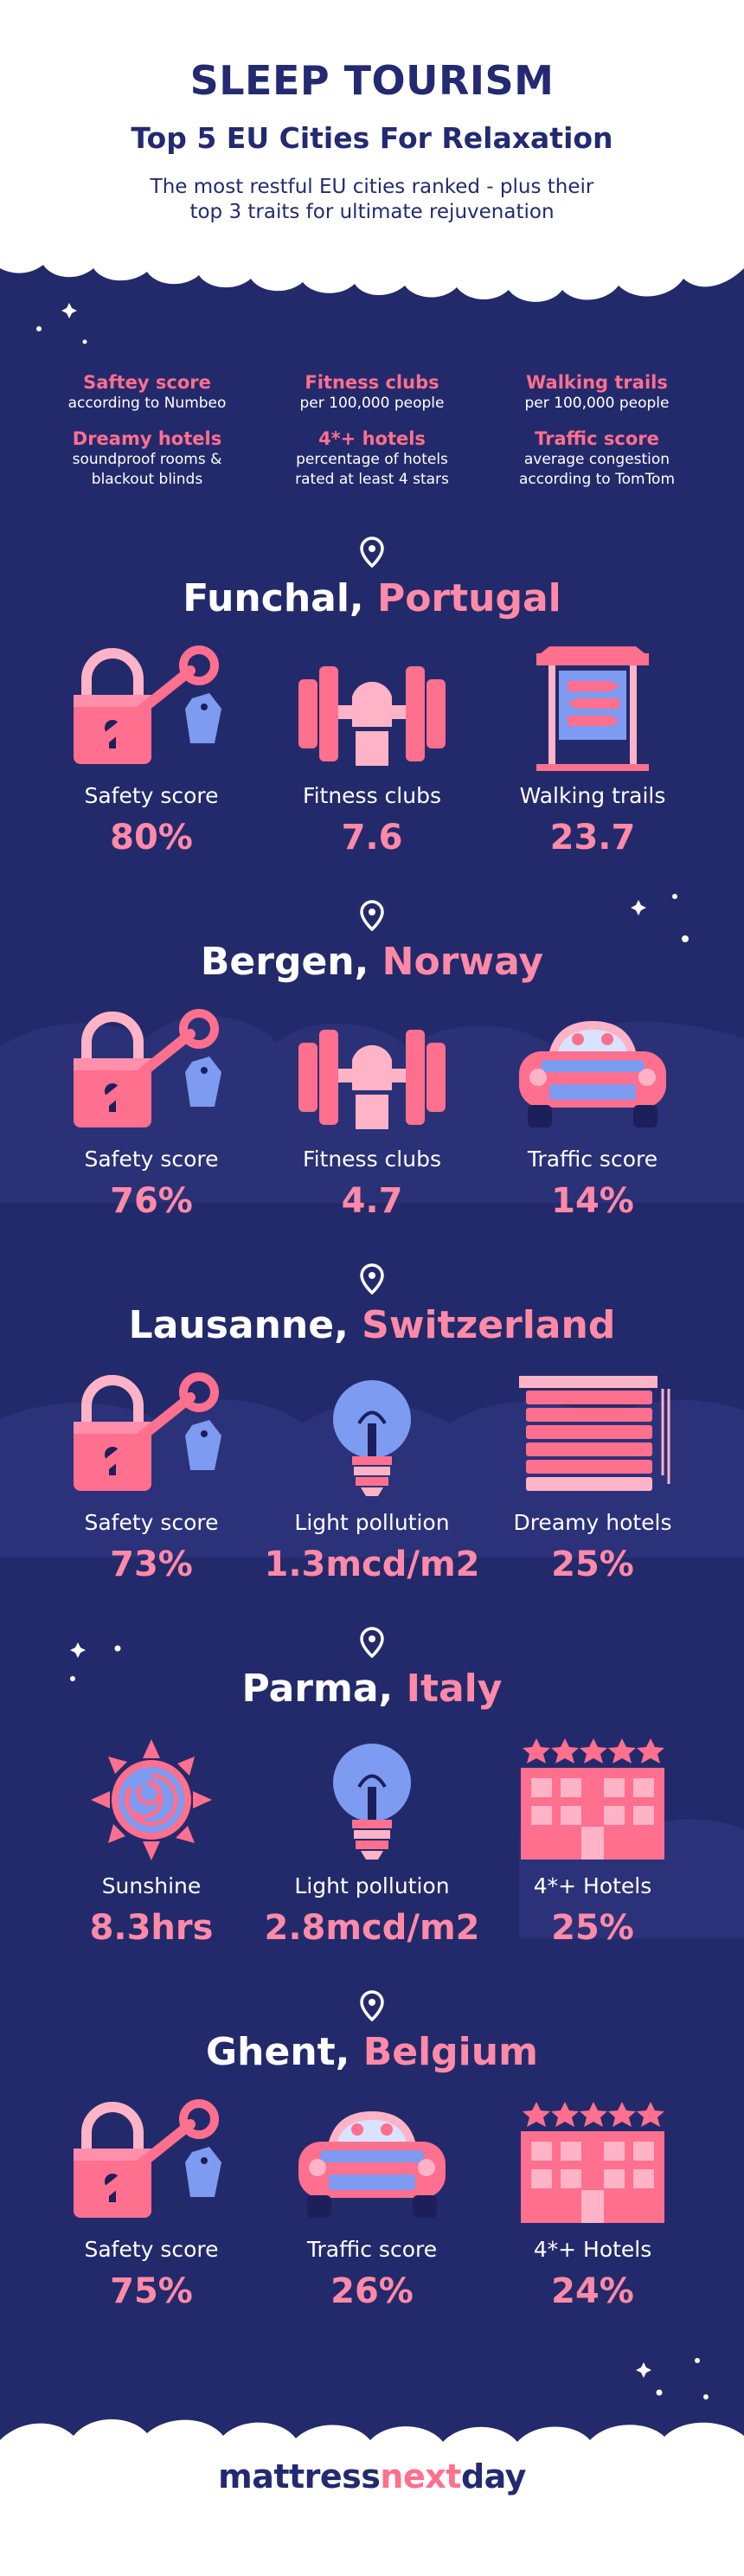 Image resolution: width=744 pixels, height=2576 pixels. What do you see at coordinates (372, 838) in the screenshot?
I see `metric-value: 7.6` at bounding box center [372, 838].